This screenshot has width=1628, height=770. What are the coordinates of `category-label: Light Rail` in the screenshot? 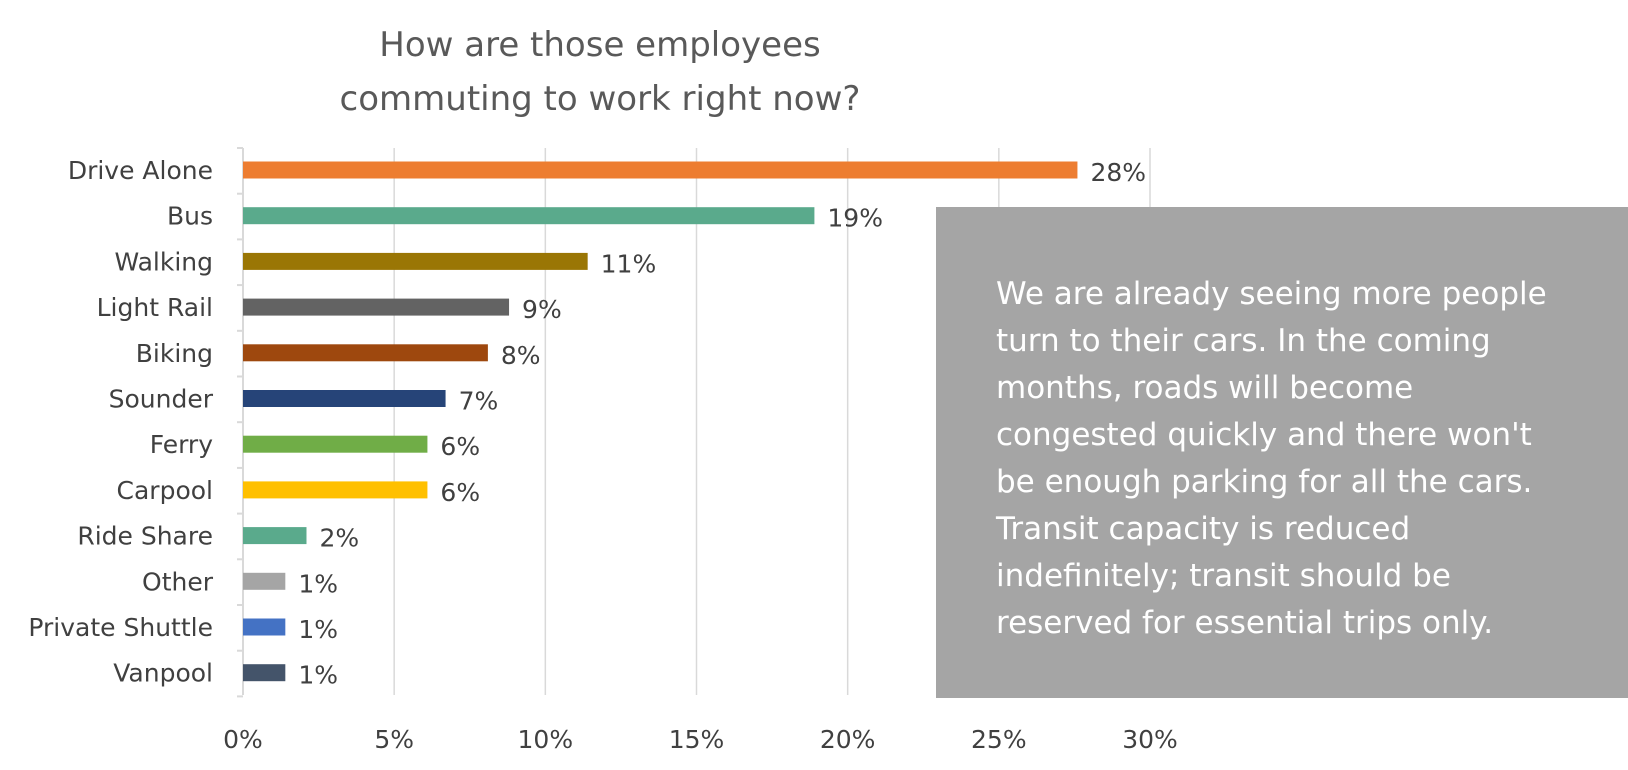 It's located at (155, 307).